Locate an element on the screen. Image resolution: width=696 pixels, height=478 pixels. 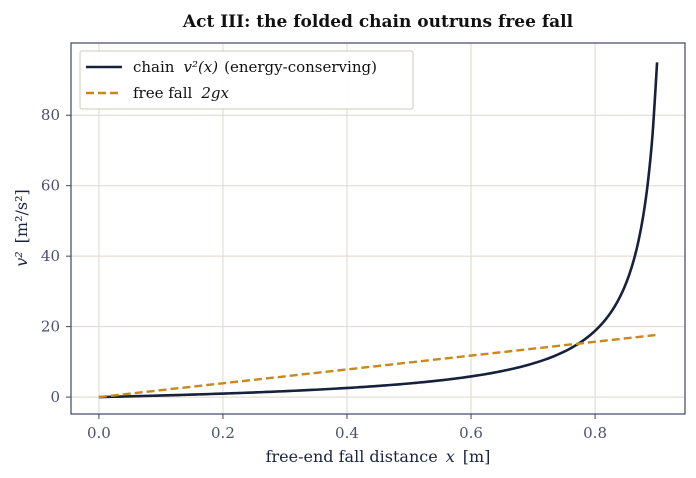
x-tick-label: 0.4 is located at coordinates (347, 433).